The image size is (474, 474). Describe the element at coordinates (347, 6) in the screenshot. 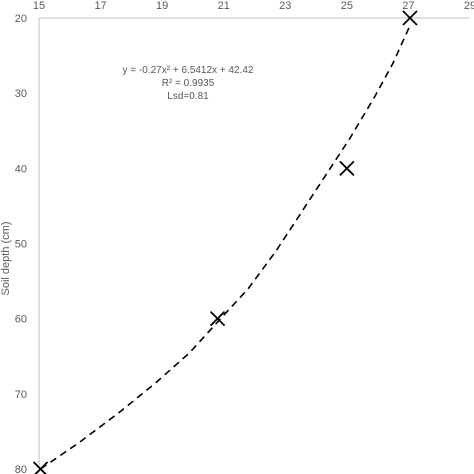

I see `x-tick-label: 25` at that location.